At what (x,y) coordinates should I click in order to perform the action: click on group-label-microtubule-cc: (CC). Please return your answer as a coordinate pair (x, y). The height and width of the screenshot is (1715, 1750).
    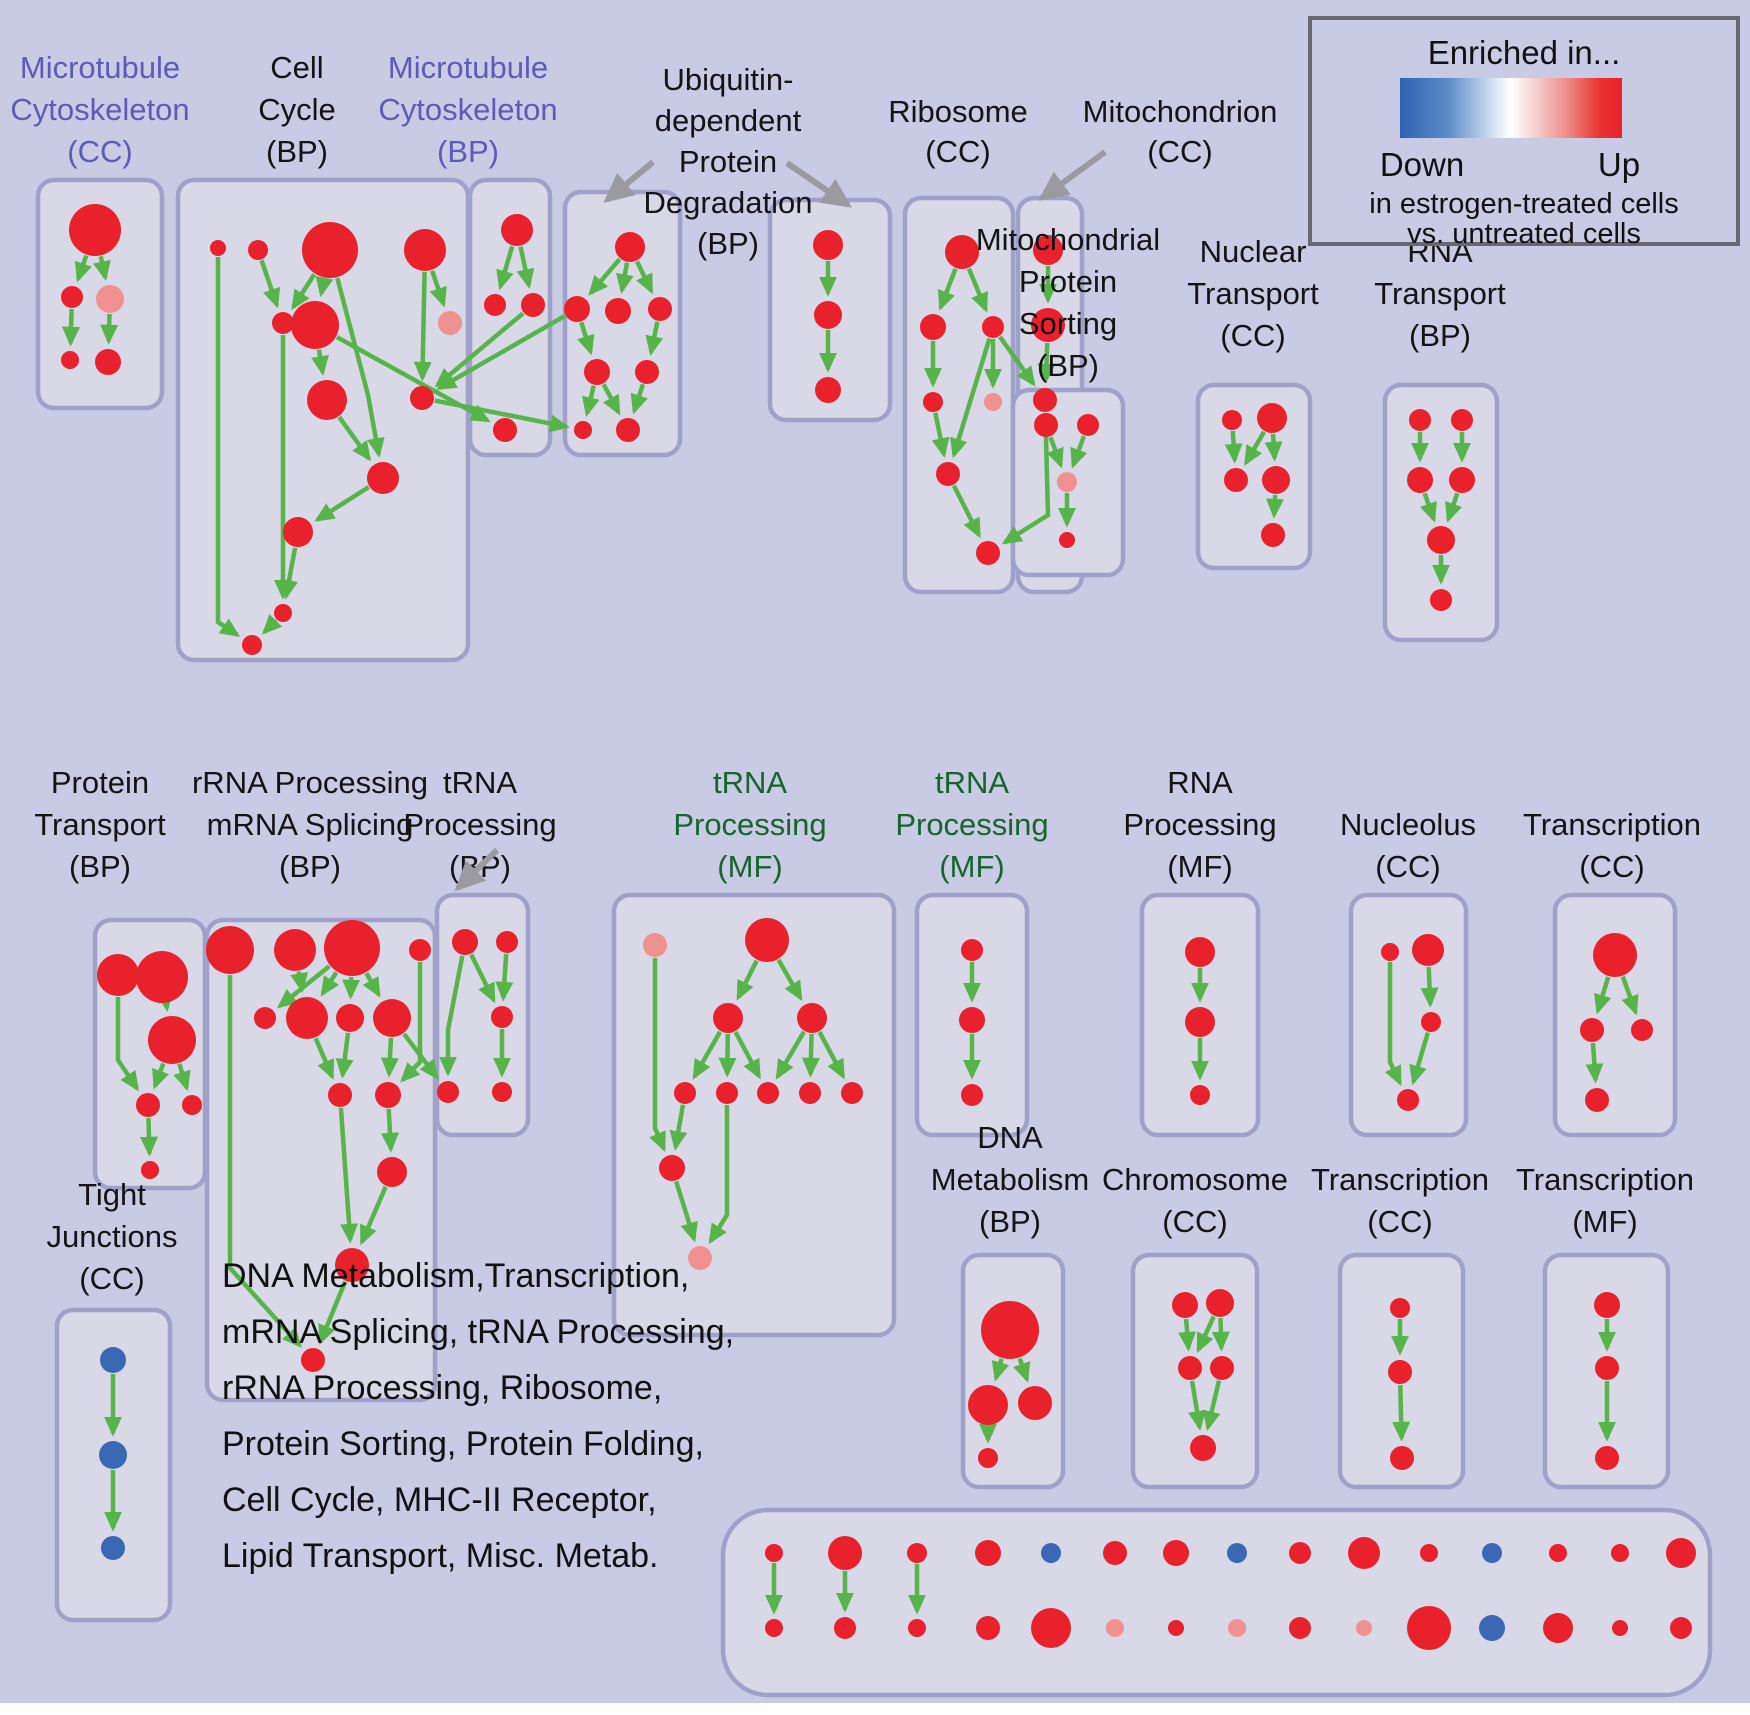
    Looking at the image, I should click on (99, 151).